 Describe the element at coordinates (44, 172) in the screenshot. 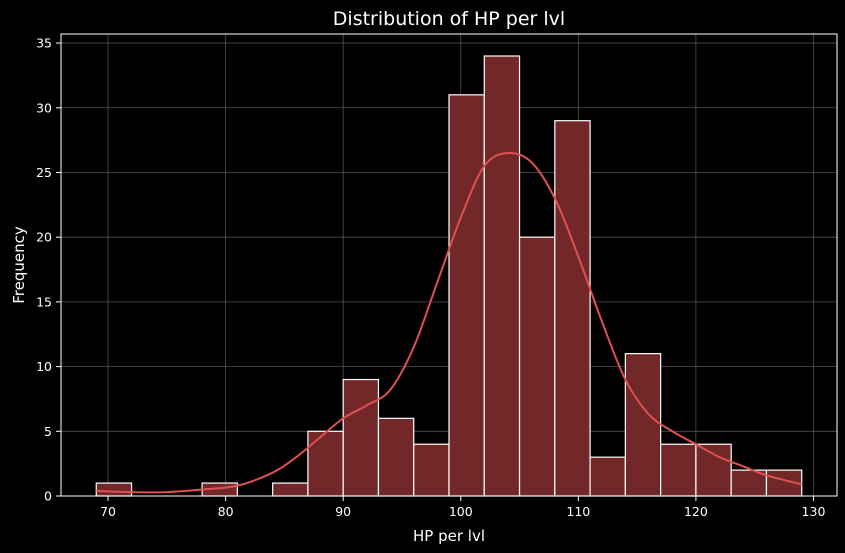

I see `y-tick-label: 25` at that location.